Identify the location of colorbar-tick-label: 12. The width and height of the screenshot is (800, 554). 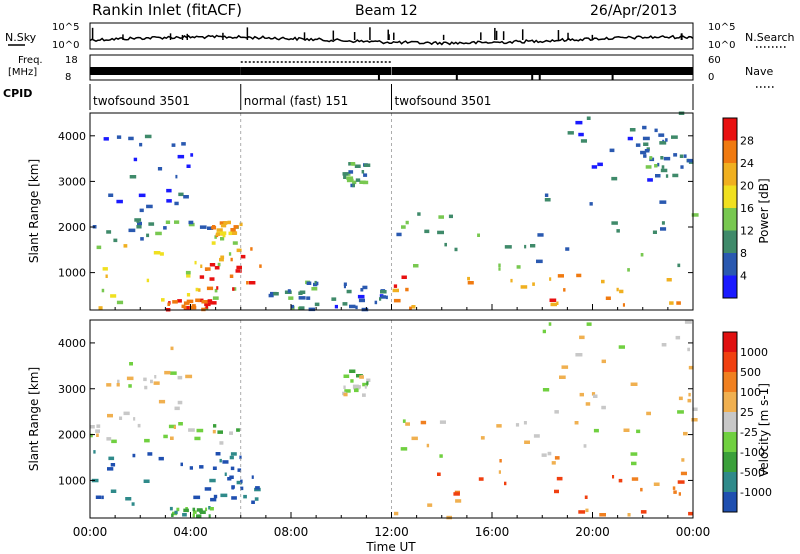
(747, 231).